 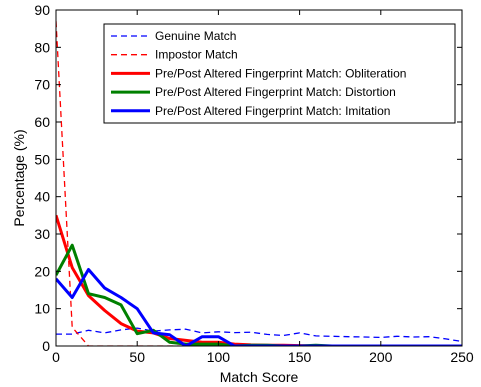 What do you see at coordinates (42, 234) in the screenshot?
I see `y-tick-label: 30` at bounding box center [42, 234].